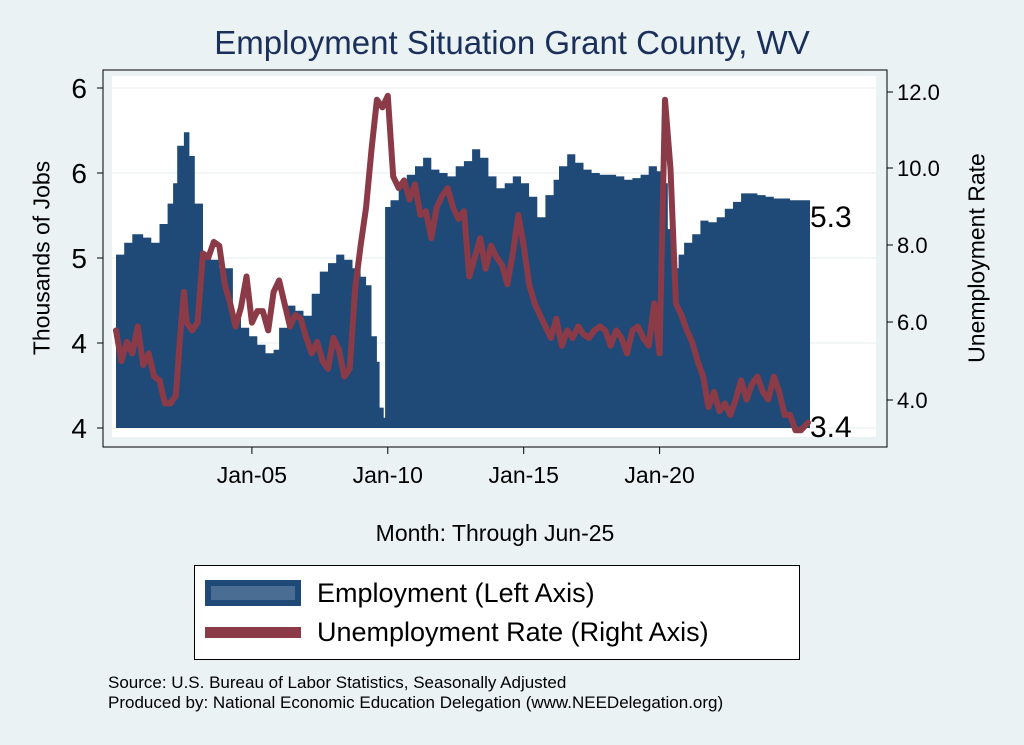  I want to click on right-tick-label: 6.0, so click(912, 322).